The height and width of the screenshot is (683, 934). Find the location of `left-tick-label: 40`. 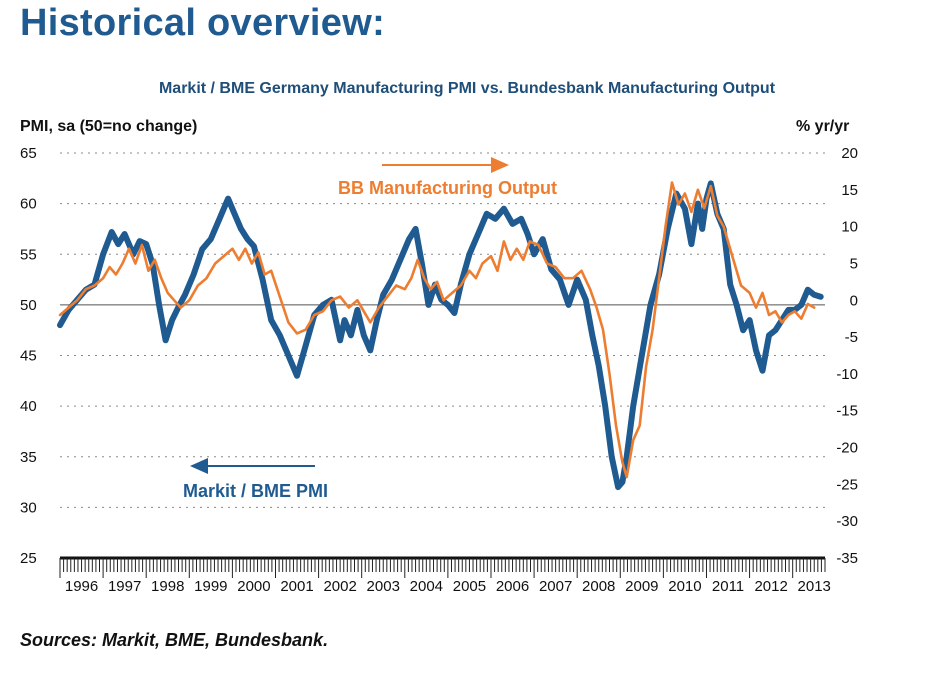

left-tick-label: 40 is located at coordinates (28, 406).